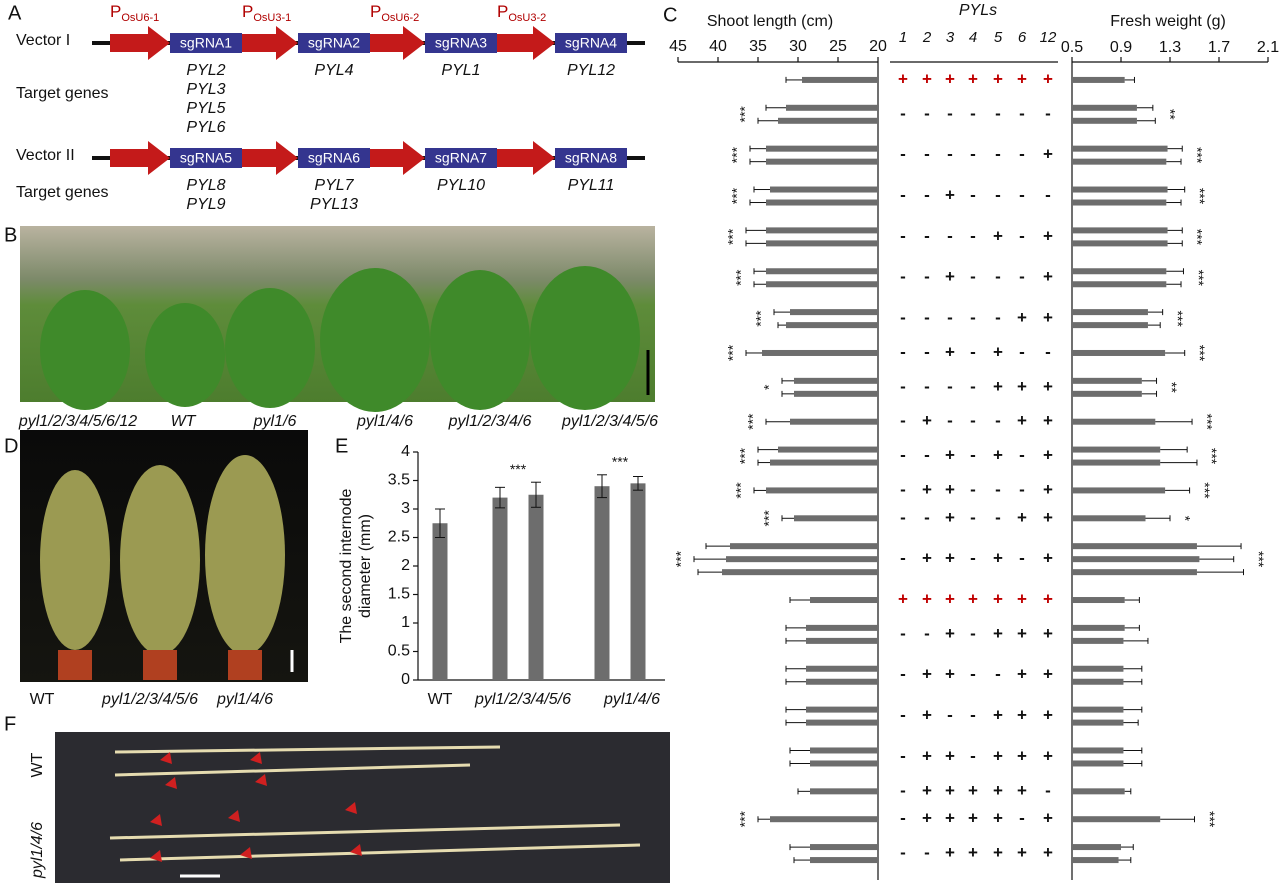 This screenshot has height=883, width=1280. Describe the element at coordinates (162, 567) in the screenshot. I see `plants-d` at that location.